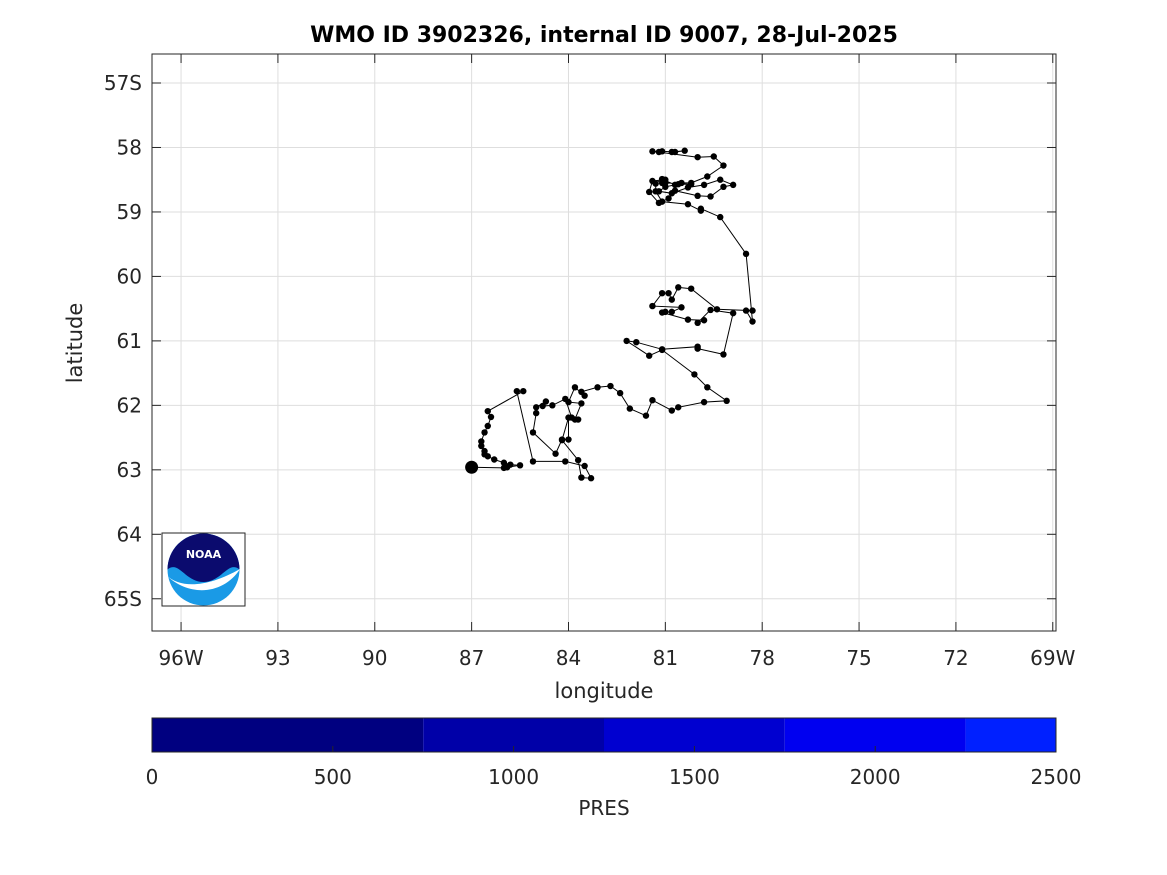 This screenshot has width=1167, height=875. What do you see at coordinates (694, 777) in the screenshot?
I see `colorbar-tick-label: 1500` at bounding box center [694, 777].